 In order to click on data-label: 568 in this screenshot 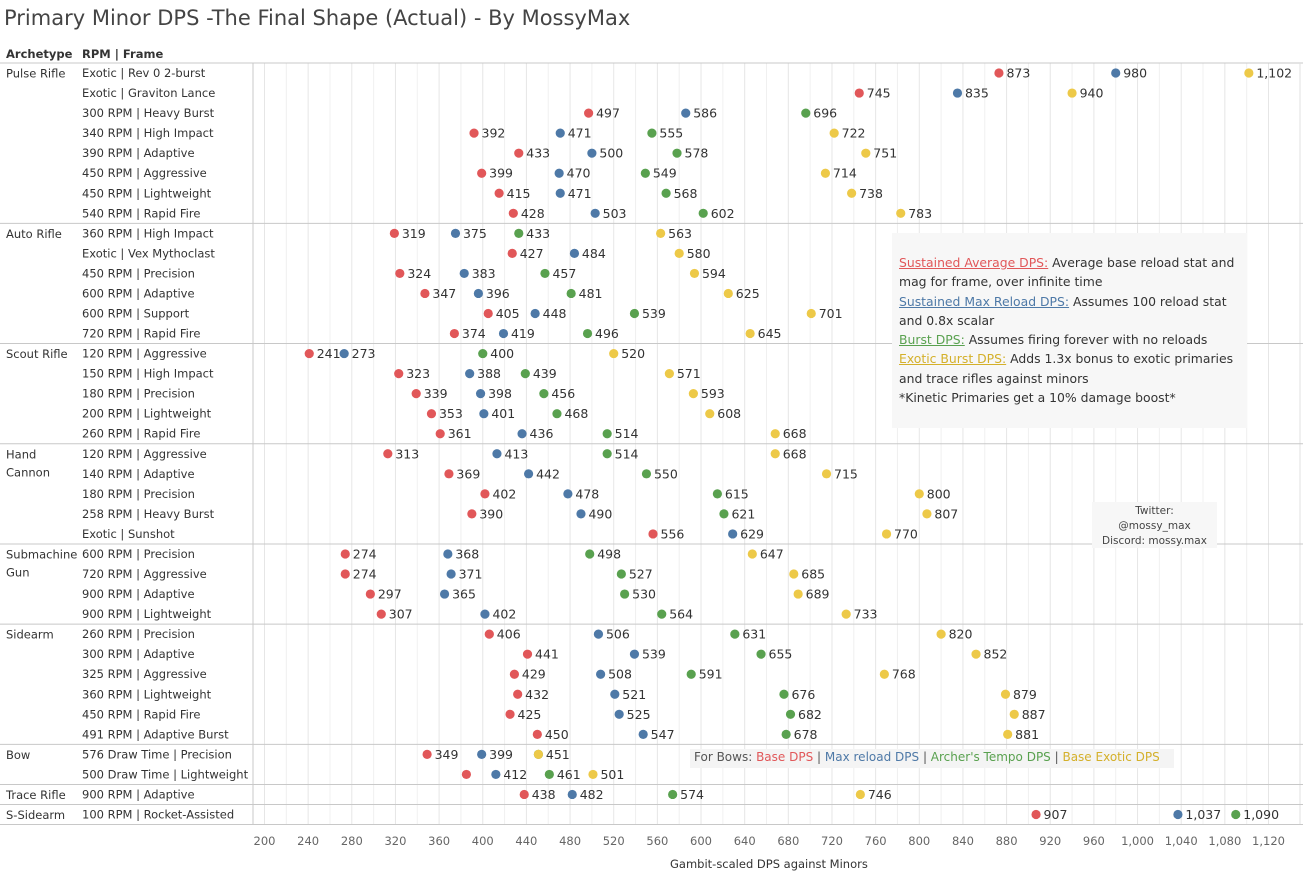, I will do `click(686, 193)`.